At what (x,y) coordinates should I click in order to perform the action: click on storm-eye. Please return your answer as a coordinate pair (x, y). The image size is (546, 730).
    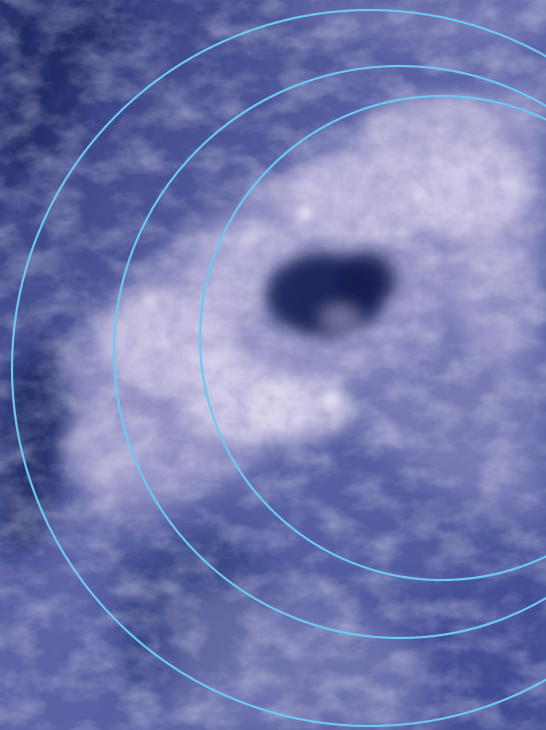
    Looking at the image, I should click on (330, 294).